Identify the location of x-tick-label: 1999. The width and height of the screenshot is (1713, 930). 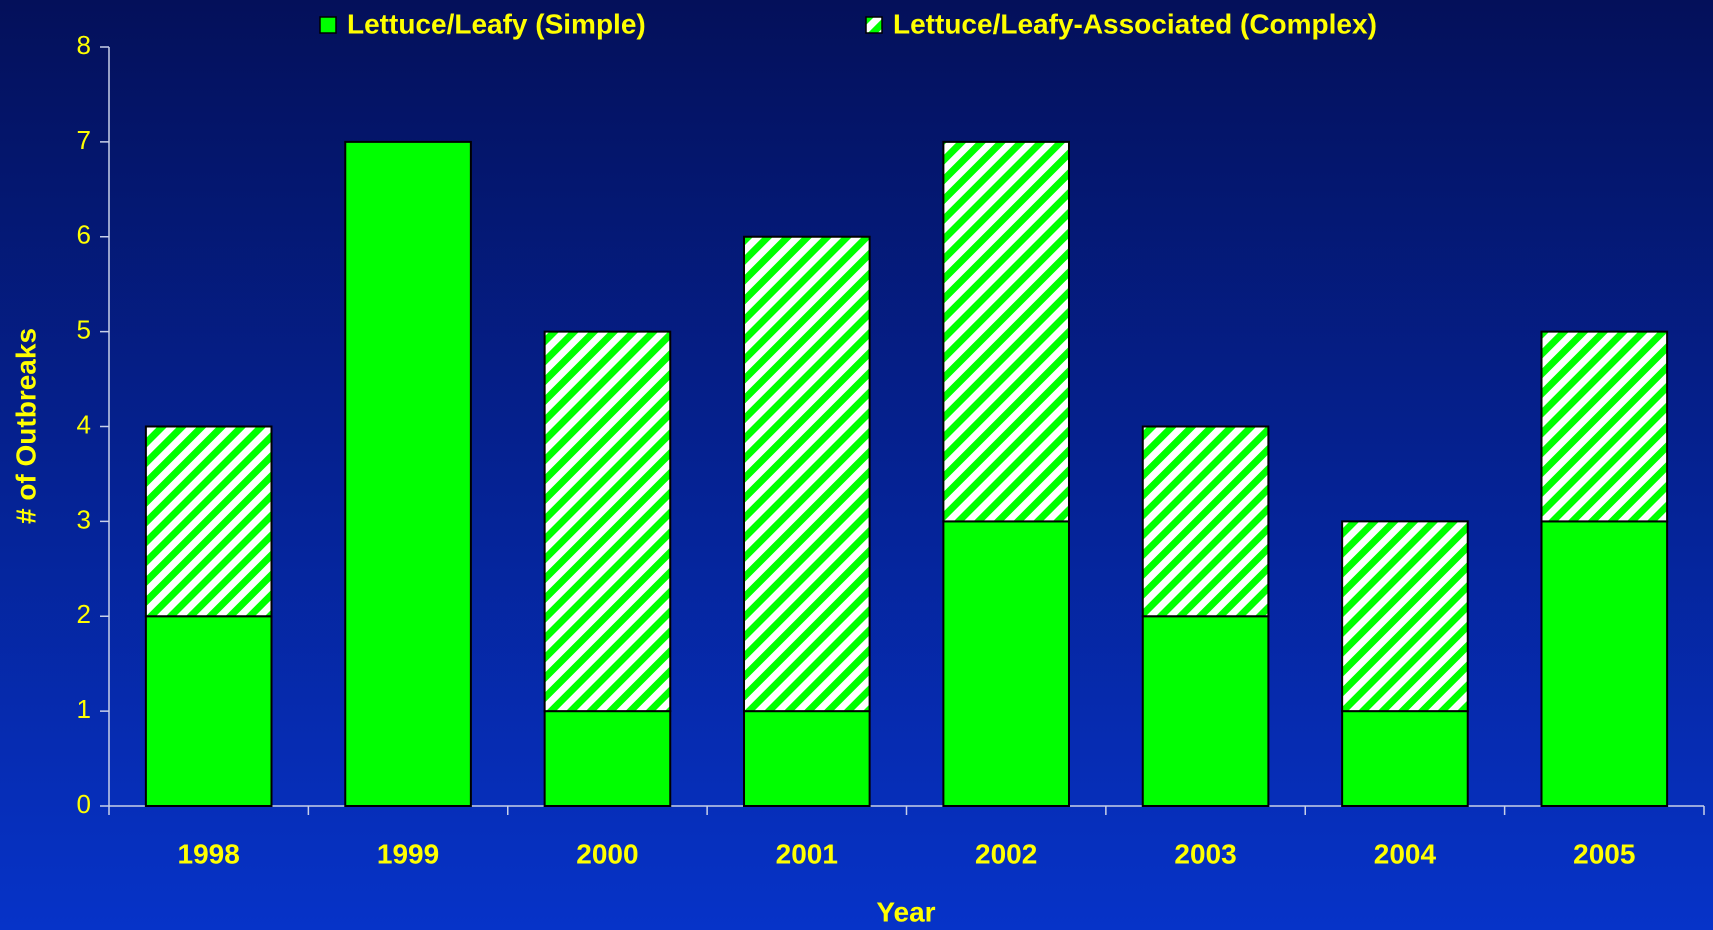
(408, 853).